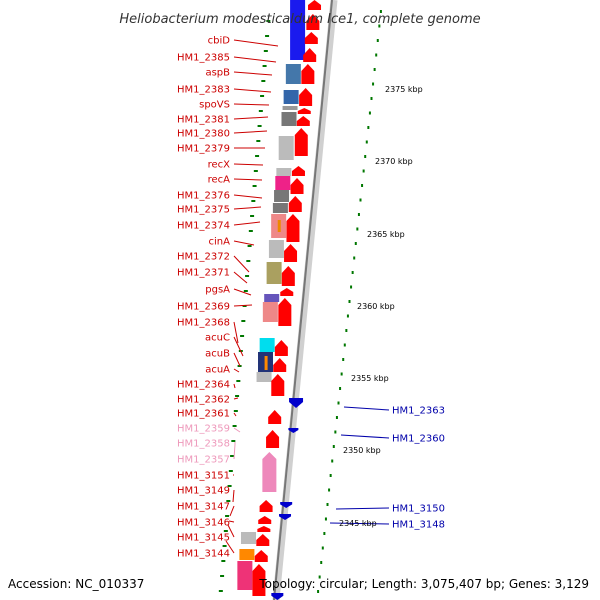  What do you see at coordinates (203, 58) in the screenshot?
I see `gene-label-hm1-2385: HM1_2385` at bounding box center [203, 58].